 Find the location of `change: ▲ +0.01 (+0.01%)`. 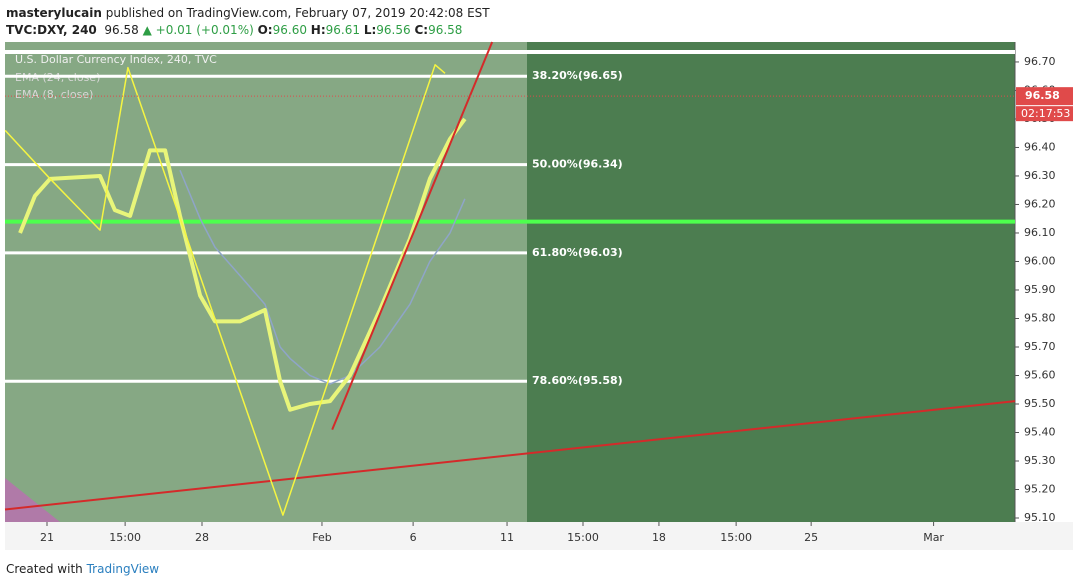

change: ▲ +0.01 (+0.01%) is located at coordinates (198, 30).